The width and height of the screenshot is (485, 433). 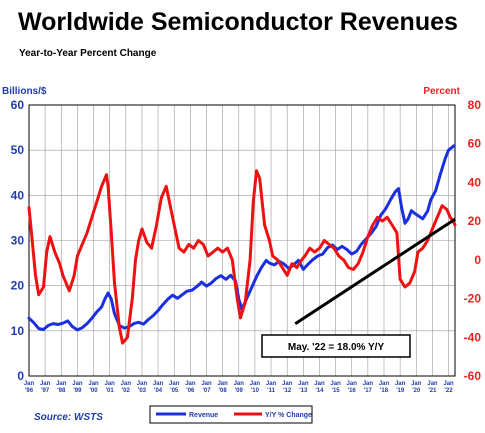 What do you see at coordinates (238, 22) in the screenshot?
I see `chart-title: Worldwide Semiconductor Revenues` at bounding box center [238, 22].